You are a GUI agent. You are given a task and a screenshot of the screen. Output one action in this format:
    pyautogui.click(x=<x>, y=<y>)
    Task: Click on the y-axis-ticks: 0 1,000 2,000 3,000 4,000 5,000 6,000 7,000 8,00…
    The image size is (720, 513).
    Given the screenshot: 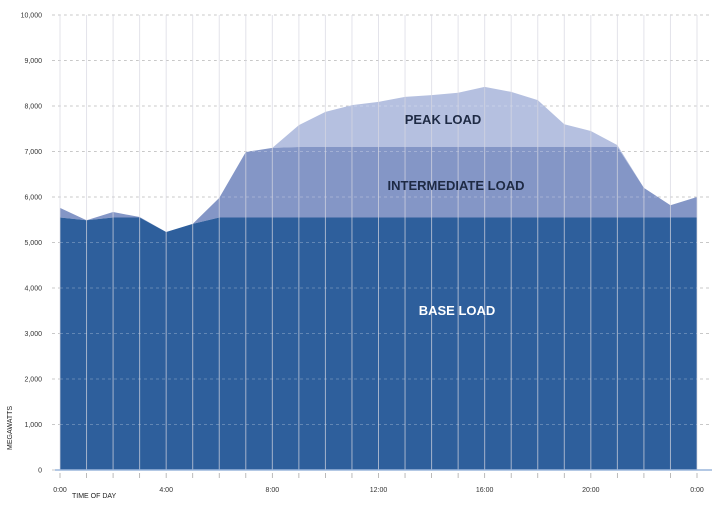 What is the action you would take?
    pyautogui.click(x=32, y=244)
    